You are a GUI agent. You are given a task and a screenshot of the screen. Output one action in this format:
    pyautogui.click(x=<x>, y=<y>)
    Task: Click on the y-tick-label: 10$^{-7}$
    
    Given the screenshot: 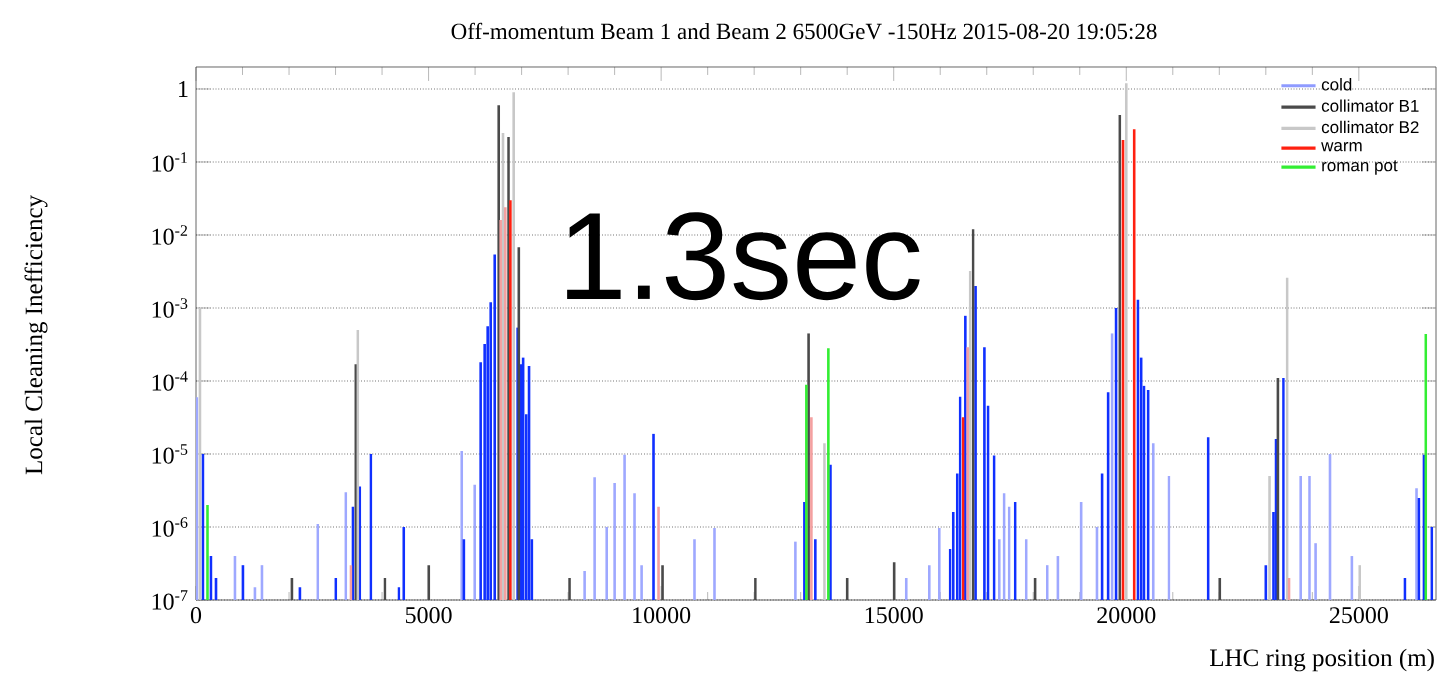 What is the action you would take?
    pyautogui.click(x=170, y=600)
    